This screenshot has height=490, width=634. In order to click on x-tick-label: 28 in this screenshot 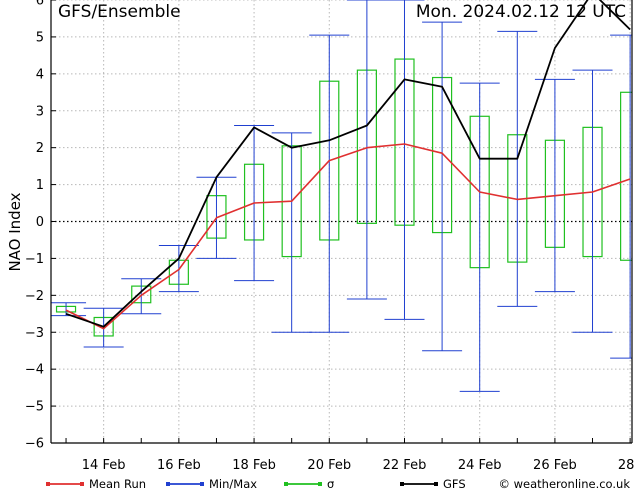, I will do `click(626, 465)`.